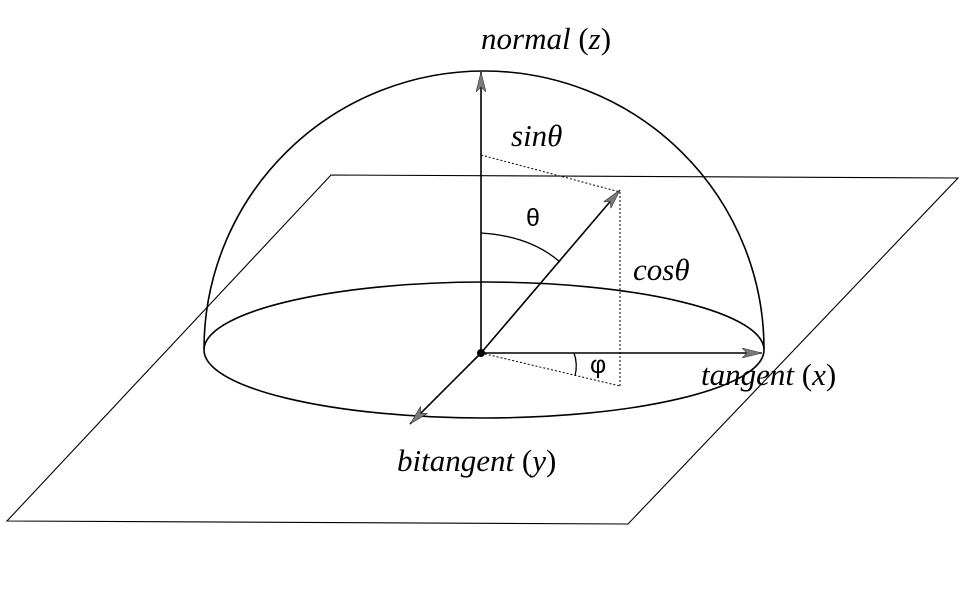 This screenshot has width=960, height=599. What do you see at coordinates (533, 218) in the screenshot?
I see `theta-label: θ` at bounding box center [533, 218].